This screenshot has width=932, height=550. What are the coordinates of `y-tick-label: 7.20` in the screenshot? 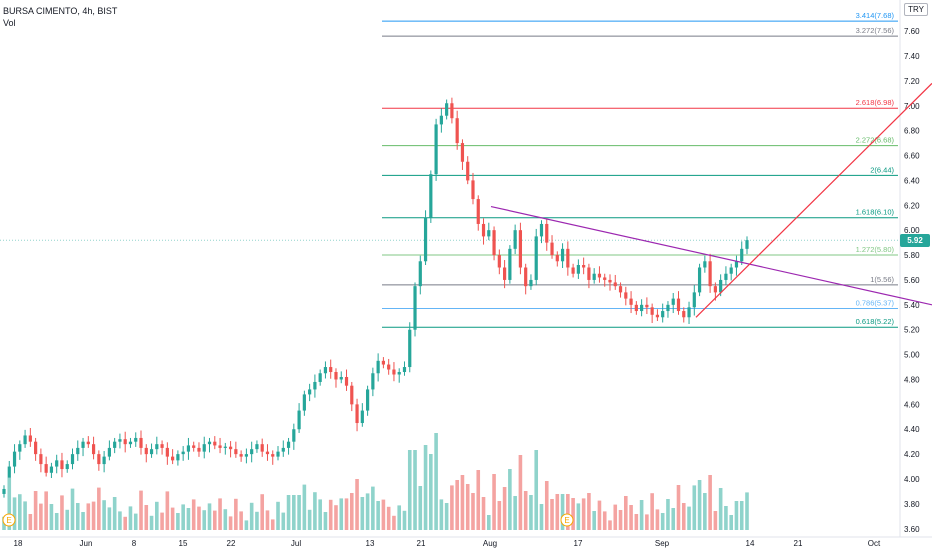 It's located at (912, 81).